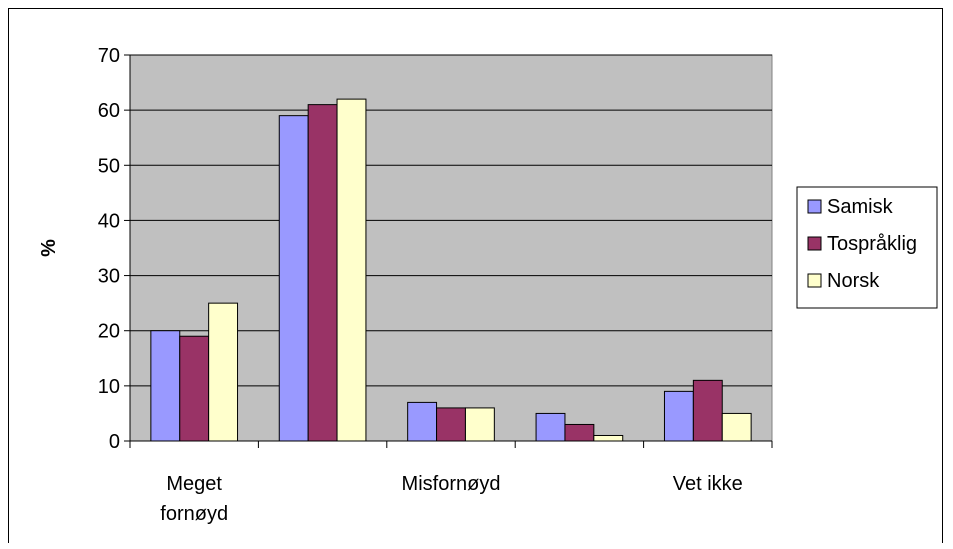  I want to click on y-tick-label: 70, so click(109, 56).